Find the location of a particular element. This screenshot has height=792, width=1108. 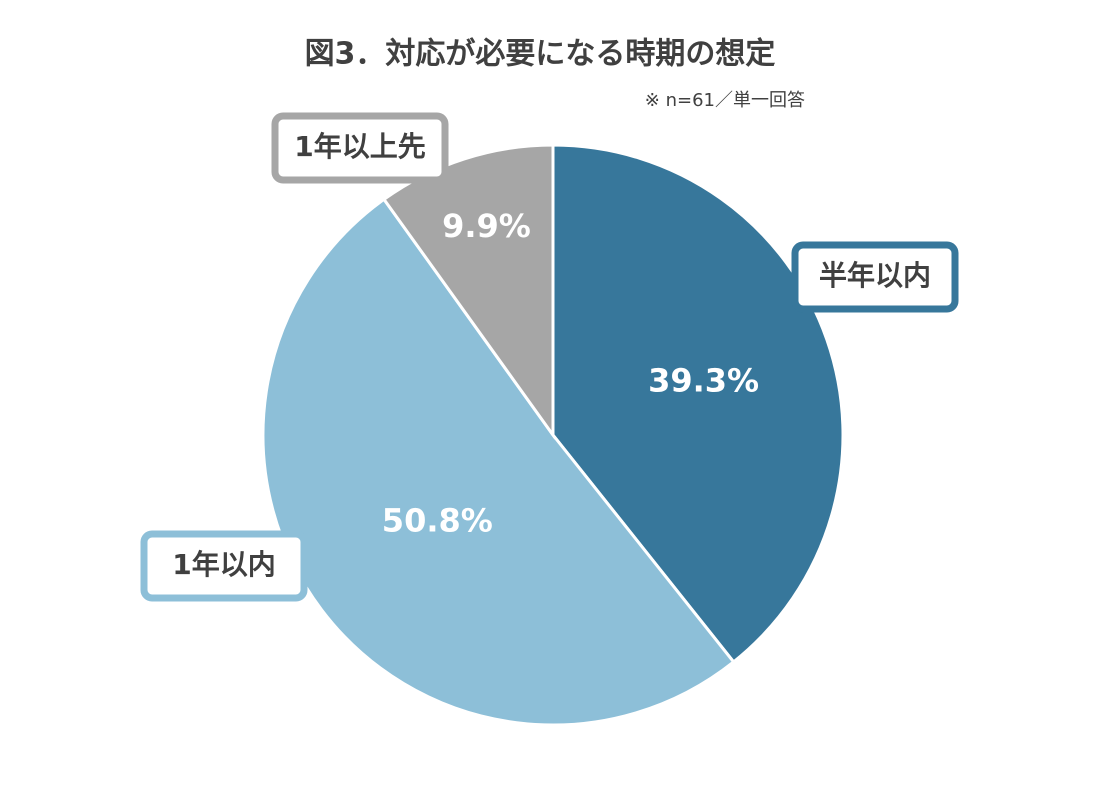

category-label: 1年以上先 is located at coordinates (359, 146).